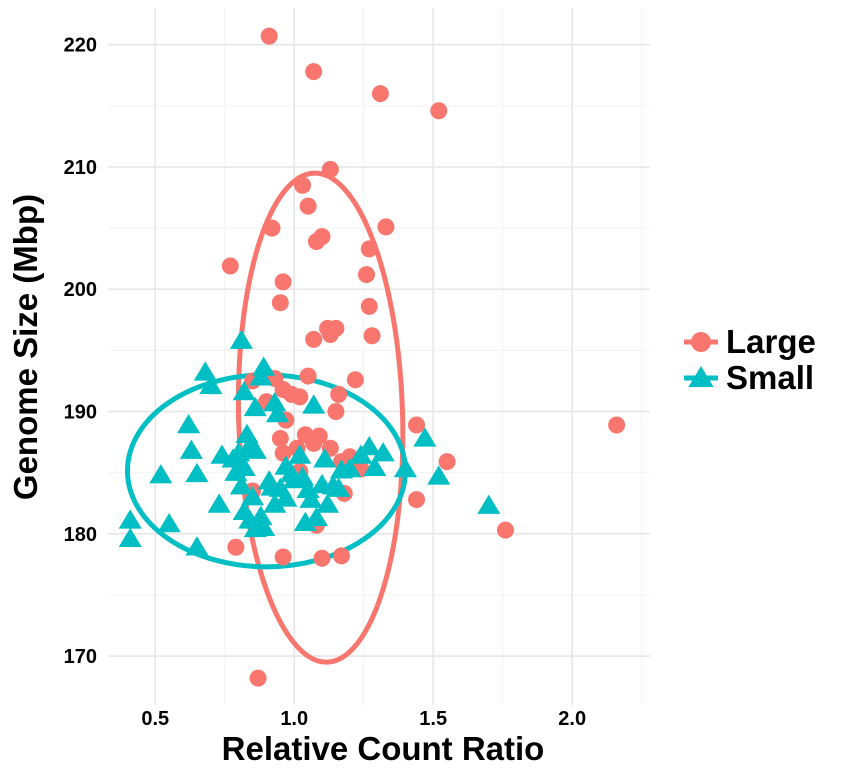  What do you see at coordinates (701, 376) in the screenshot?
I see `legend-triangle-key` at bounding box center [701, 376].